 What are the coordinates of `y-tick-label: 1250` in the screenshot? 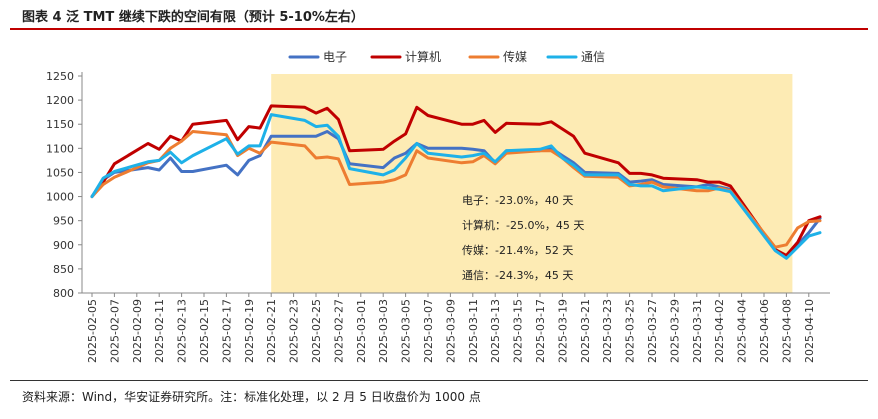 It's located at (60, 76).